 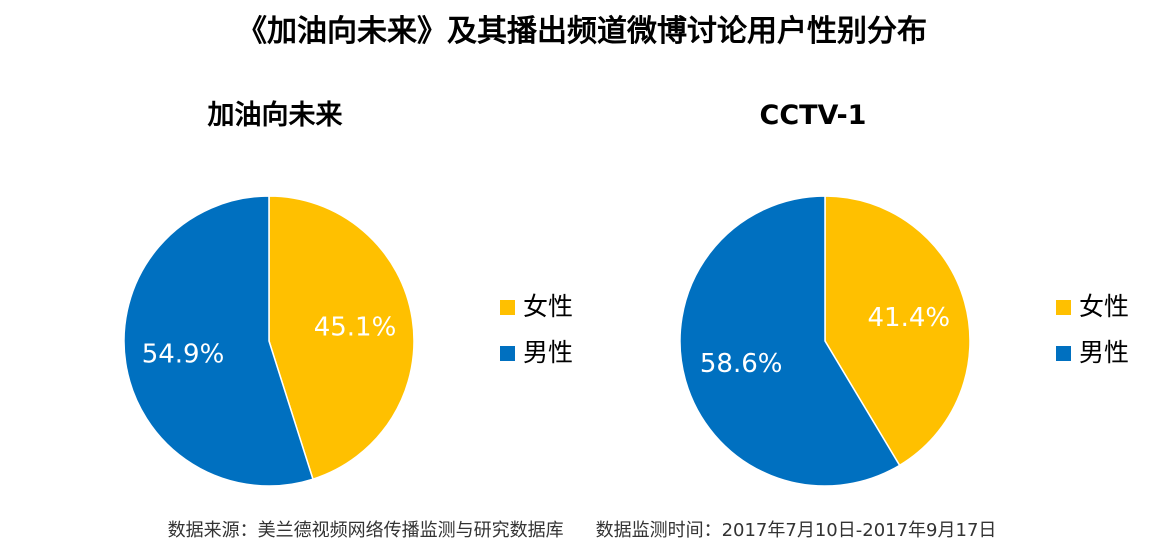 What do you see at coordinates (741, 364) in the screenshot?
I see `pie-label-male: 58.6%` at bounding box center [741, 364].